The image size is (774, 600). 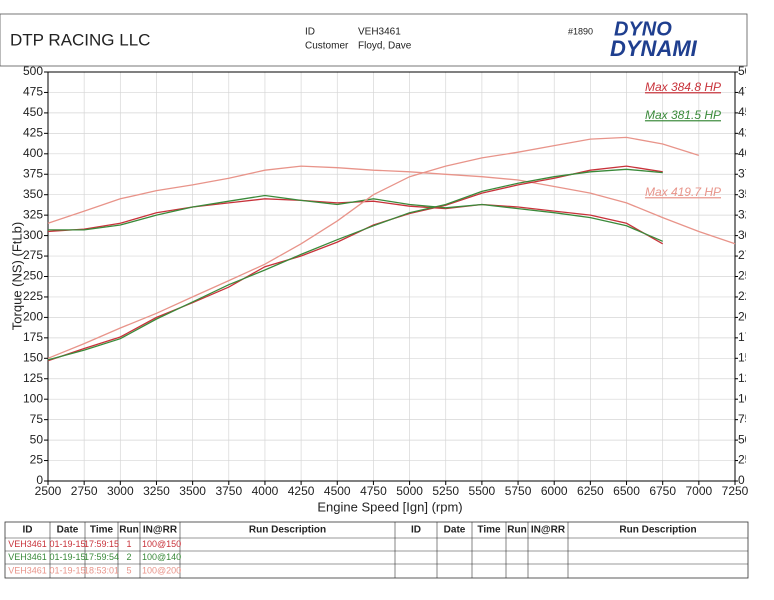 What do you see at coordinates (748, 317) in the screenshot?
I see `y2-tick-label: 200` at bounding box center [748, 317].